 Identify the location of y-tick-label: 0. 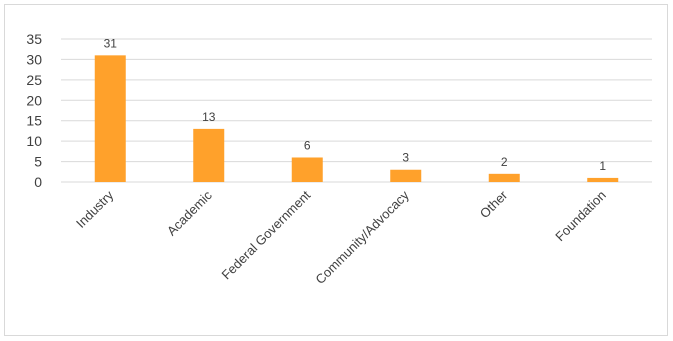
(38, 182).